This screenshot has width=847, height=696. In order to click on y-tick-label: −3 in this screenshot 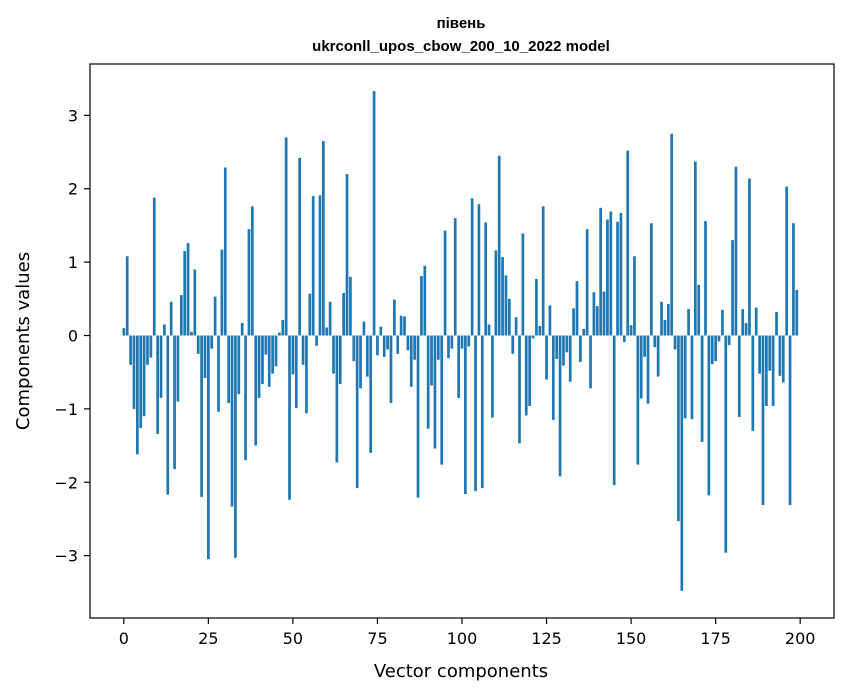, I will do `click(66, 556)`.